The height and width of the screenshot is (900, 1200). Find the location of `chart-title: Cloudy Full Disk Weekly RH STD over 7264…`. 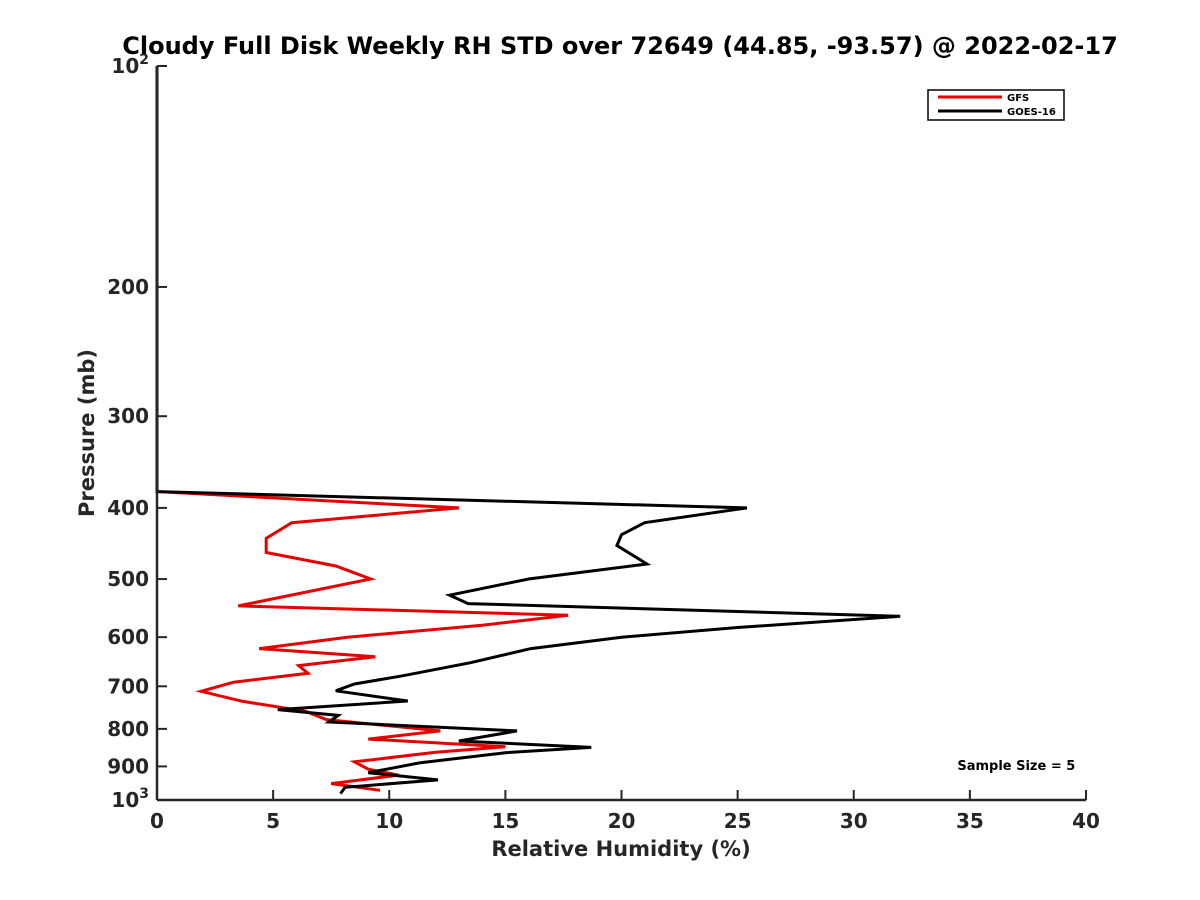

chart-title: Cloudy Full Disk Weekly RH STD over 7264… is located at coordinates (620, 46).